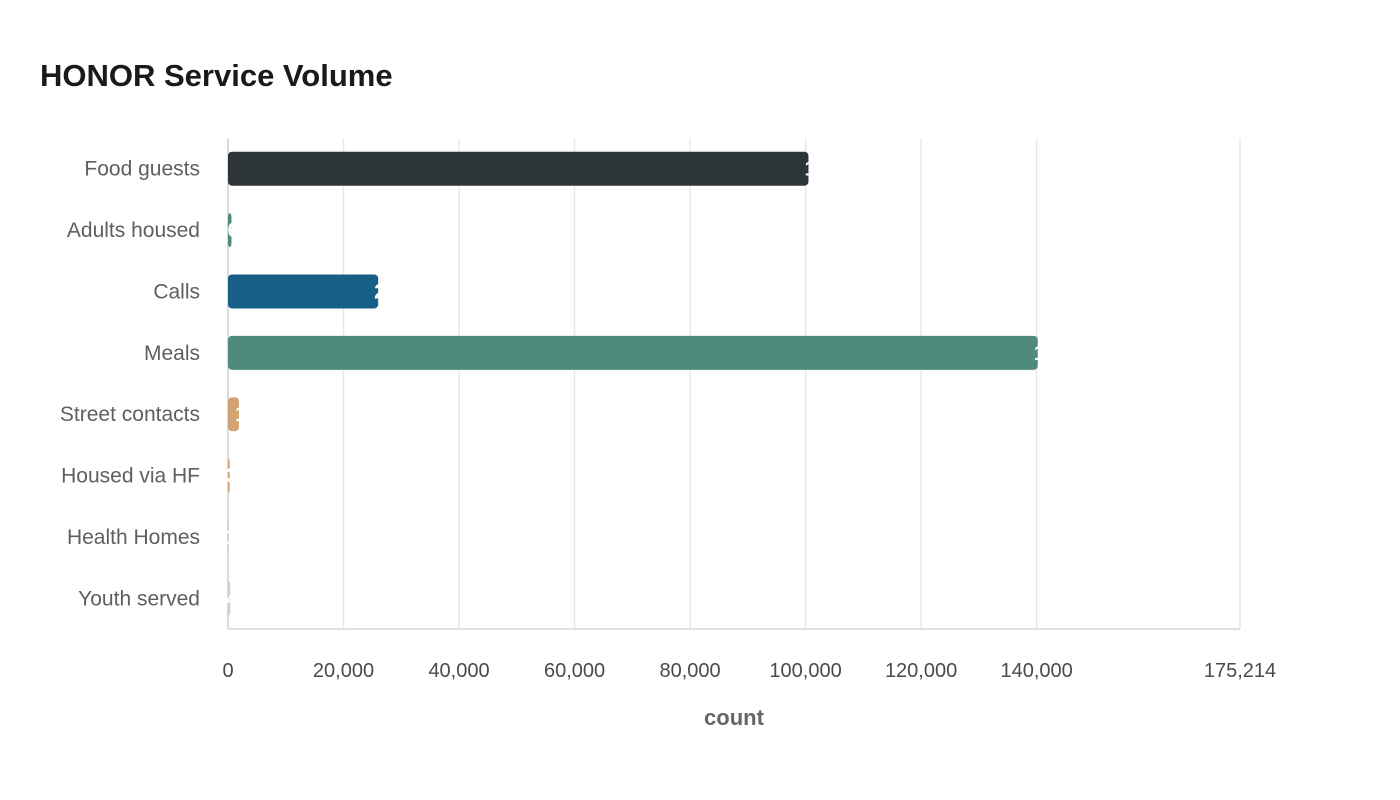 The width and height of the screenshot is (1400, 800). What do you see at coordinates (228, 536) in the screenshot?
I see `bar-health-homes` at bounding box center [228, 536].